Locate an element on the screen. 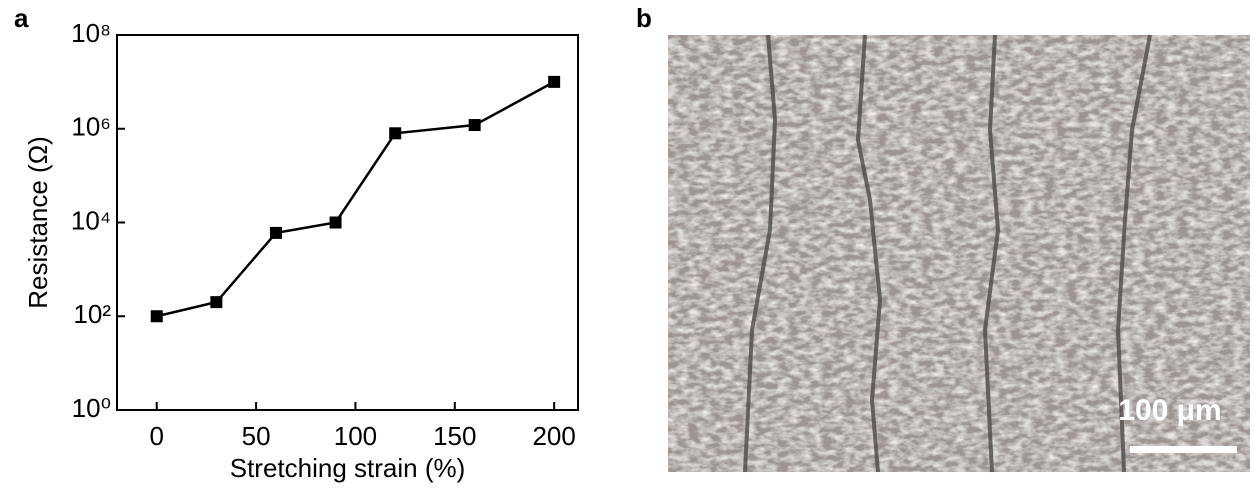 The width and height of the screenshot is (1254, 496). y-tick-label: 10⁶ is located at coordinates (91, 127).